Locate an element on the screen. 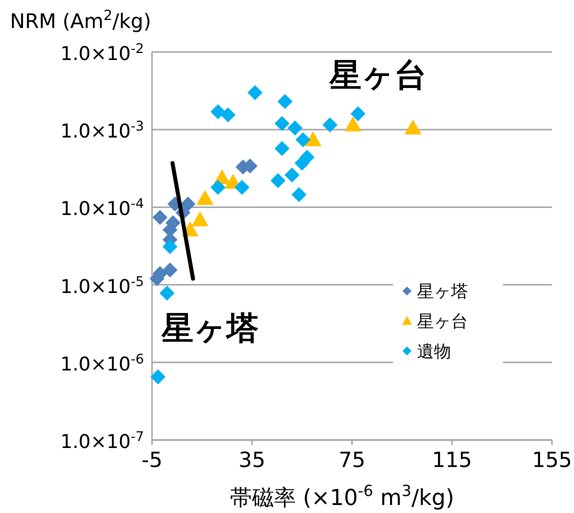 This screenshot has height=513, width=574. x-axis-title: 帯磁率 (×10$^{-6}$ m$^{3}$/kg) is located at coordinates (342, 496).